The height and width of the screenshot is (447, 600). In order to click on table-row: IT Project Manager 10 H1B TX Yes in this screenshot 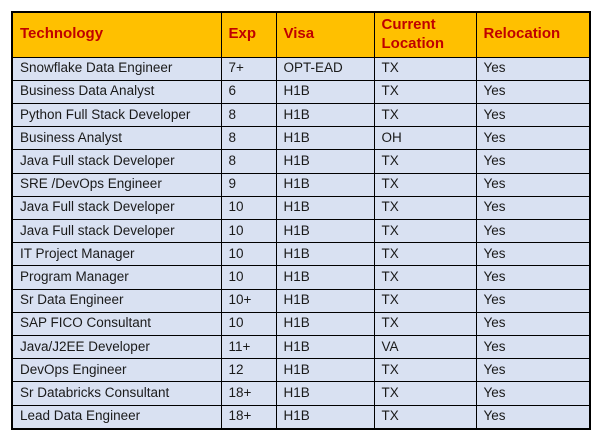, I will do `click(301, 254)`.